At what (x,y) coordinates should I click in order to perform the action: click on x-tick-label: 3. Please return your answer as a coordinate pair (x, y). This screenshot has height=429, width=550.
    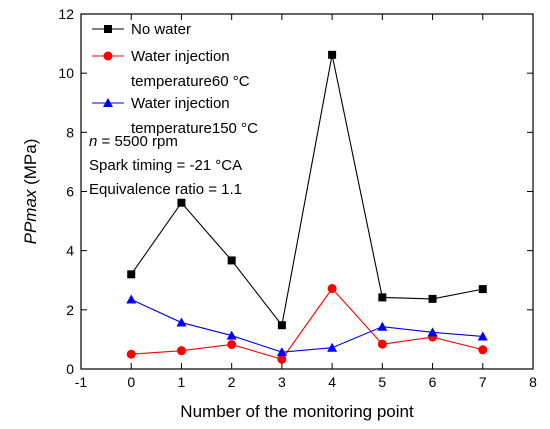
    Looking at the image, I should click on (282, 382).